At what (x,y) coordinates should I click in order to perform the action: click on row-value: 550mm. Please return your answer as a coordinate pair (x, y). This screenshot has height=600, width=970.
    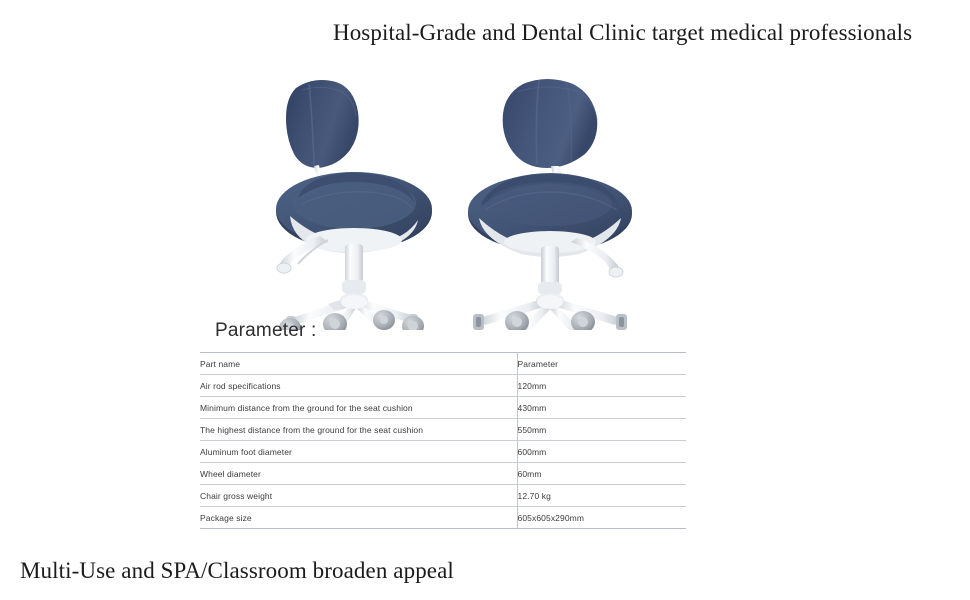
    Looking at the image, I should click on (601, 429).